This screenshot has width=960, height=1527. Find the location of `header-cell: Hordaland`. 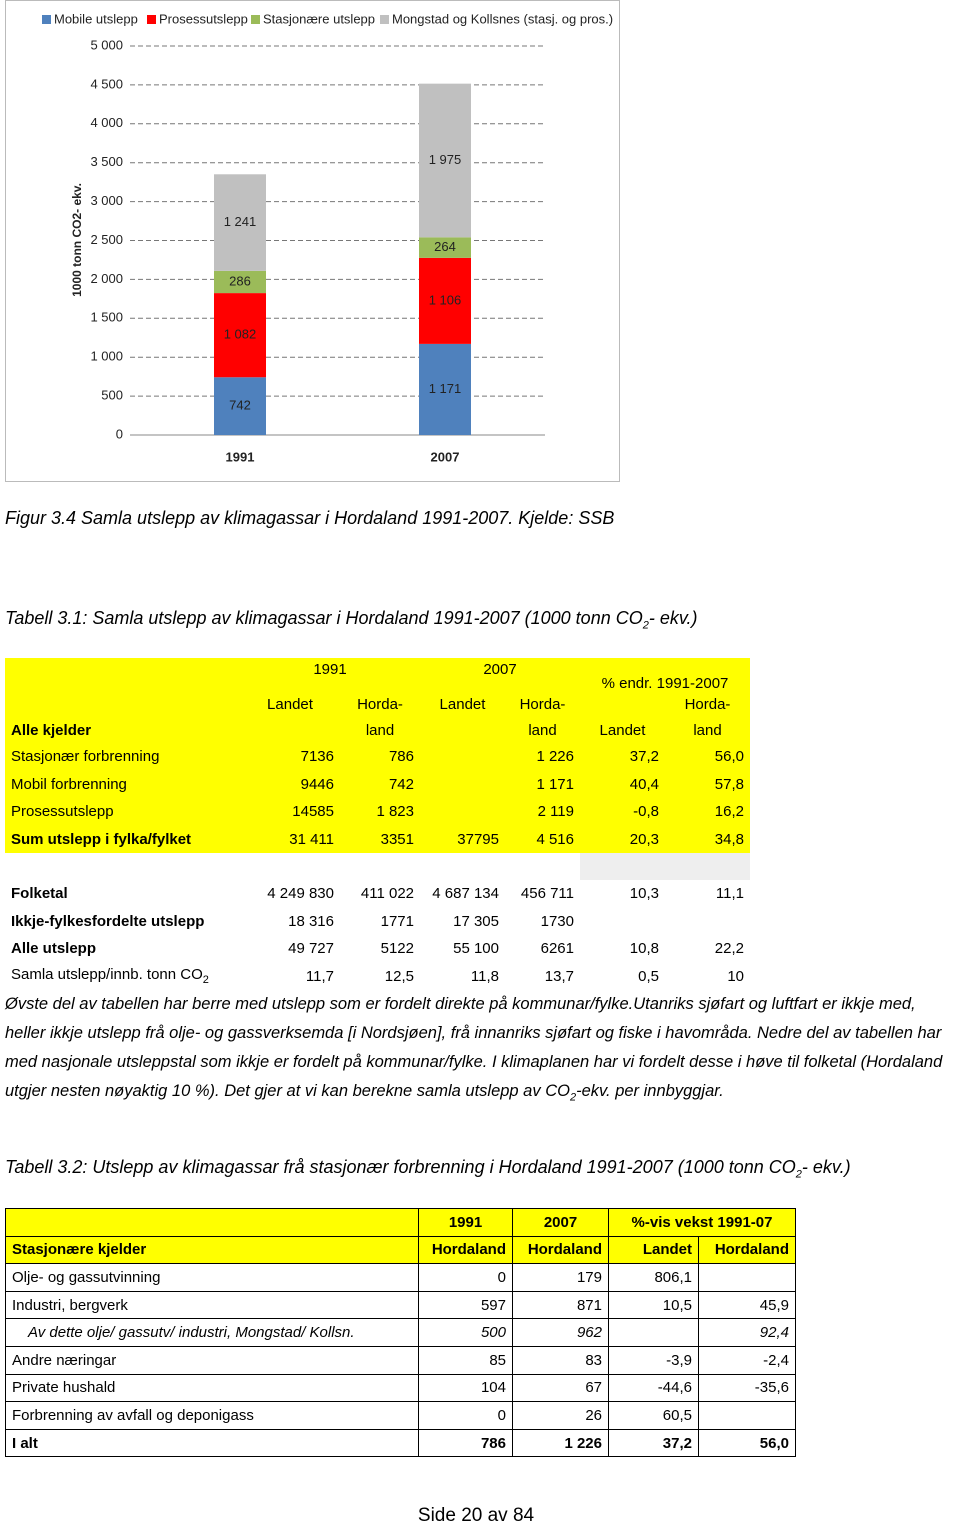

header-cell: Hordaland is located at coordinates (560, 1250).